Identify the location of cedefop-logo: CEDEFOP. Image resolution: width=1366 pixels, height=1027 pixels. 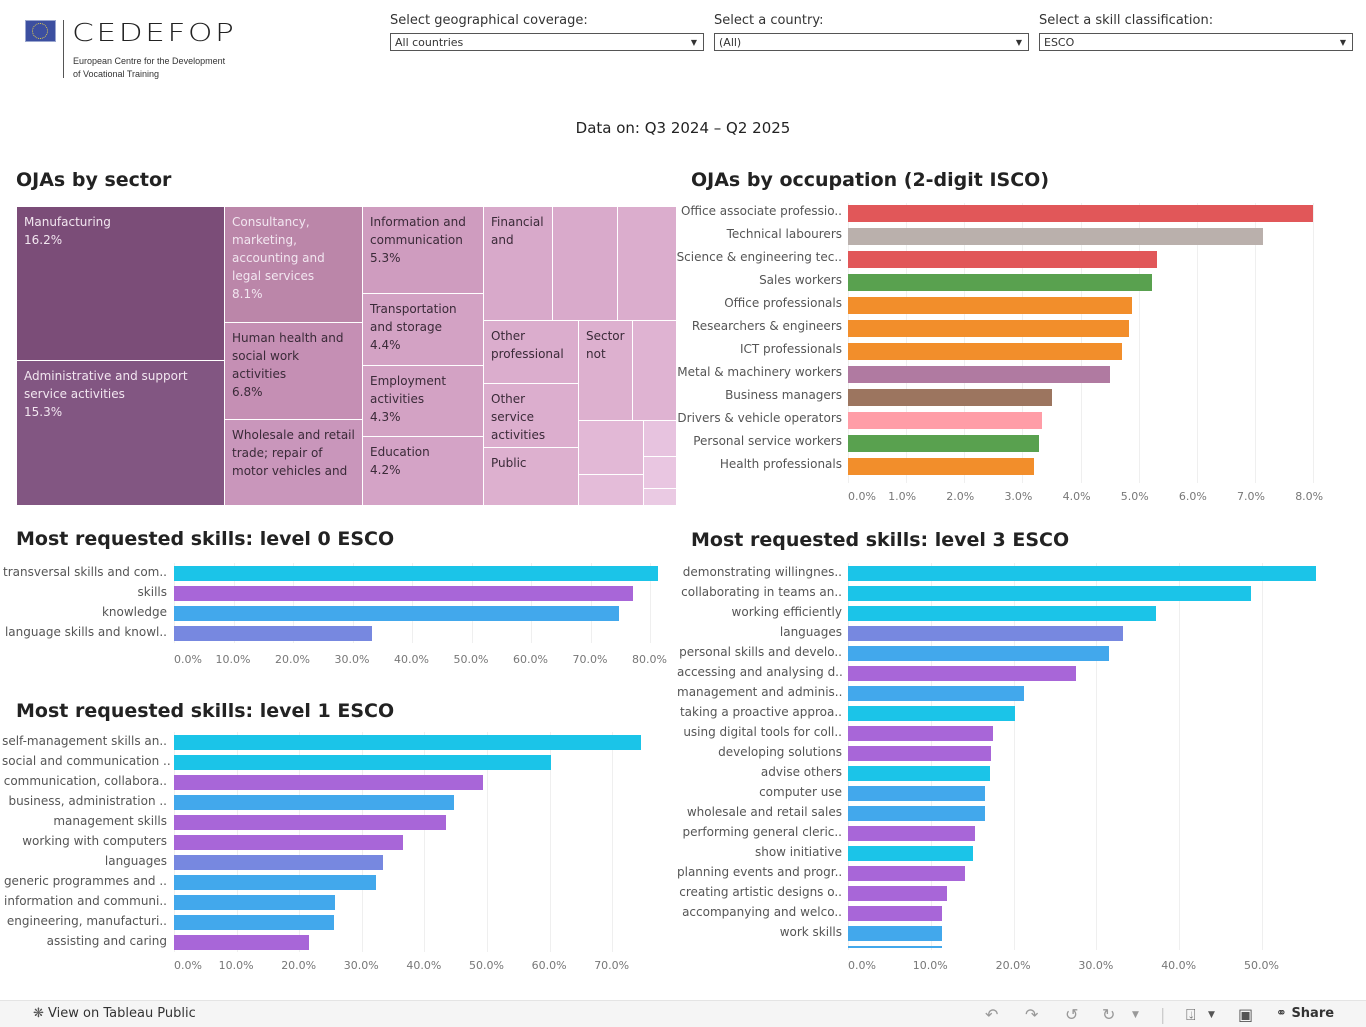
(154, 32).